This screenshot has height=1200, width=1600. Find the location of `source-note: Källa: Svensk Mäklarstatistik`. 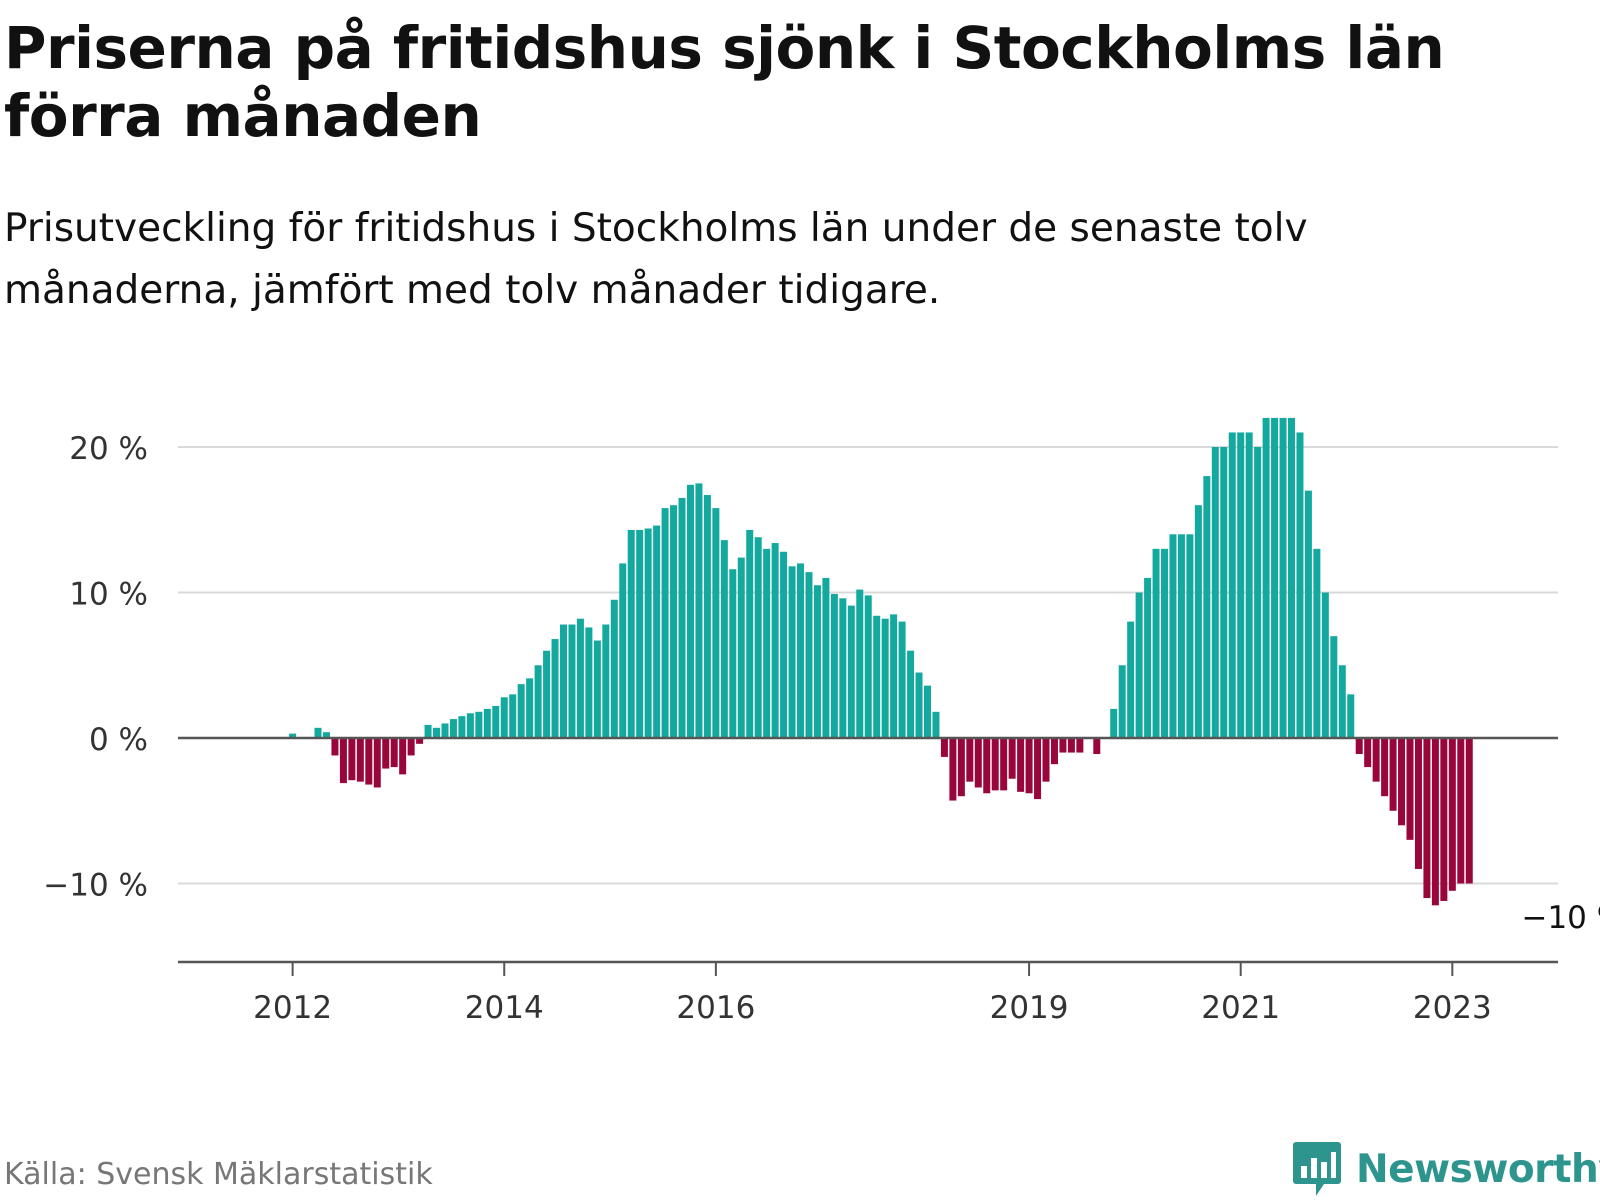

source-note: Källa: Svensk Mäklarstatistik is located at coordinates (218, 1174).